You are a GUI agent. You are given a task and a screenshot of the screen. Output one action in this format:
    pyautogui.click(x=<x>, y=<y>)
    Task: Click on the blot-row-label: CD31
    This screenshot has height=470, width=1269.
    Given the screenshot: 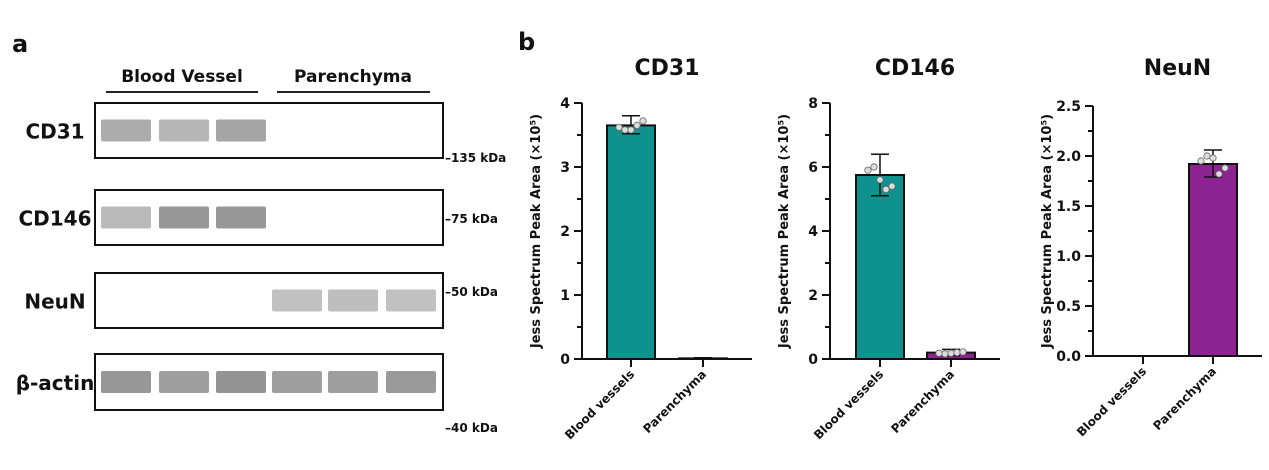 What is the action you would take?
    pyautogui.click(x=54, y=132)
    